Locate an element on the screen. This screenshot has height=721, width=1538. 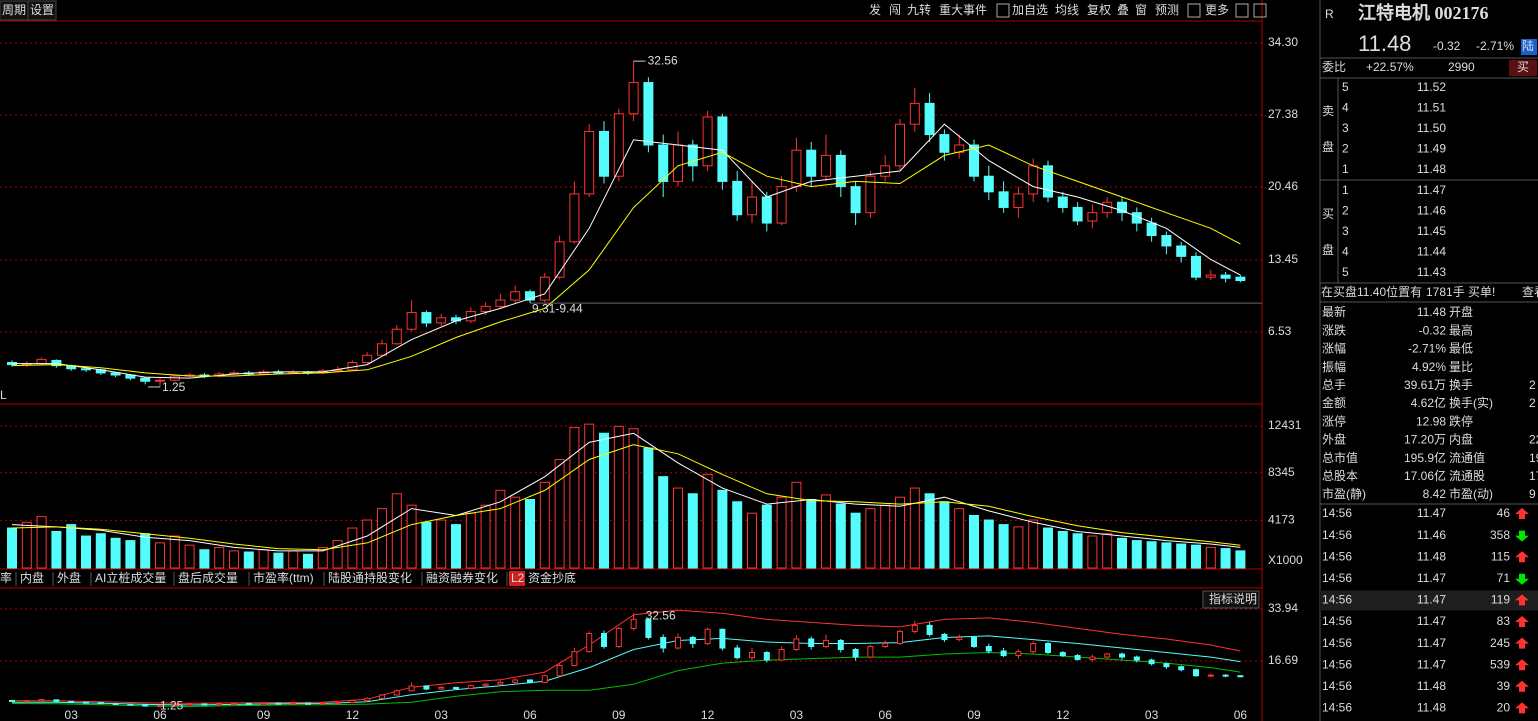
tab: L2 is located at coordinates (518, 578).